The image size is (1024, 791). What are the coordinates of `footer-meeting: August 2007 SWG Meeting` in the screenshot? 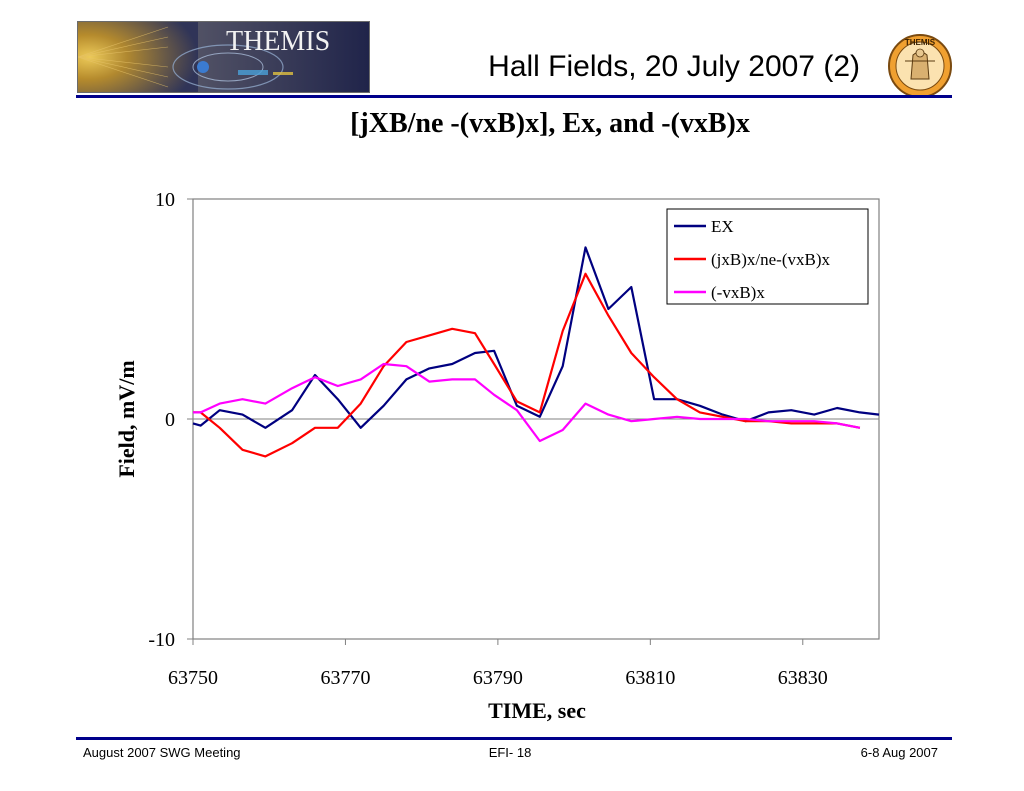 It's located at (162, 752).